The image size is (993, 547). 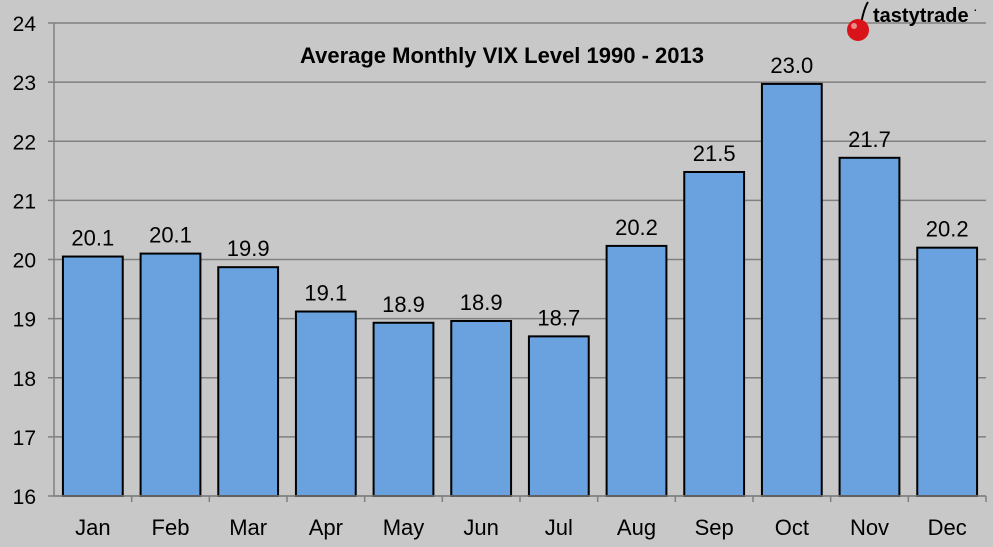 I want to click on cherry-icon, so click(x=858, y=30).